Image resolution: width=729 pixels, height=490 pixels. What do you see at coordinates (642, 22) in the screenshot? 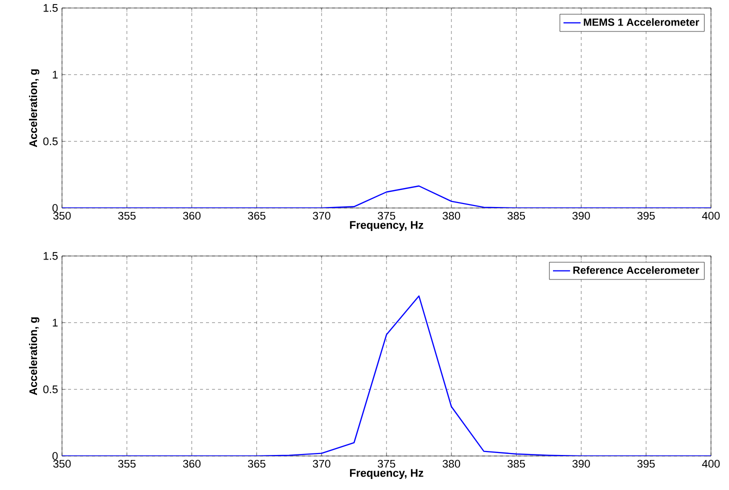
I see `legend-label: MEMS 1 Accelerometer` at bounding box center [642, 22].